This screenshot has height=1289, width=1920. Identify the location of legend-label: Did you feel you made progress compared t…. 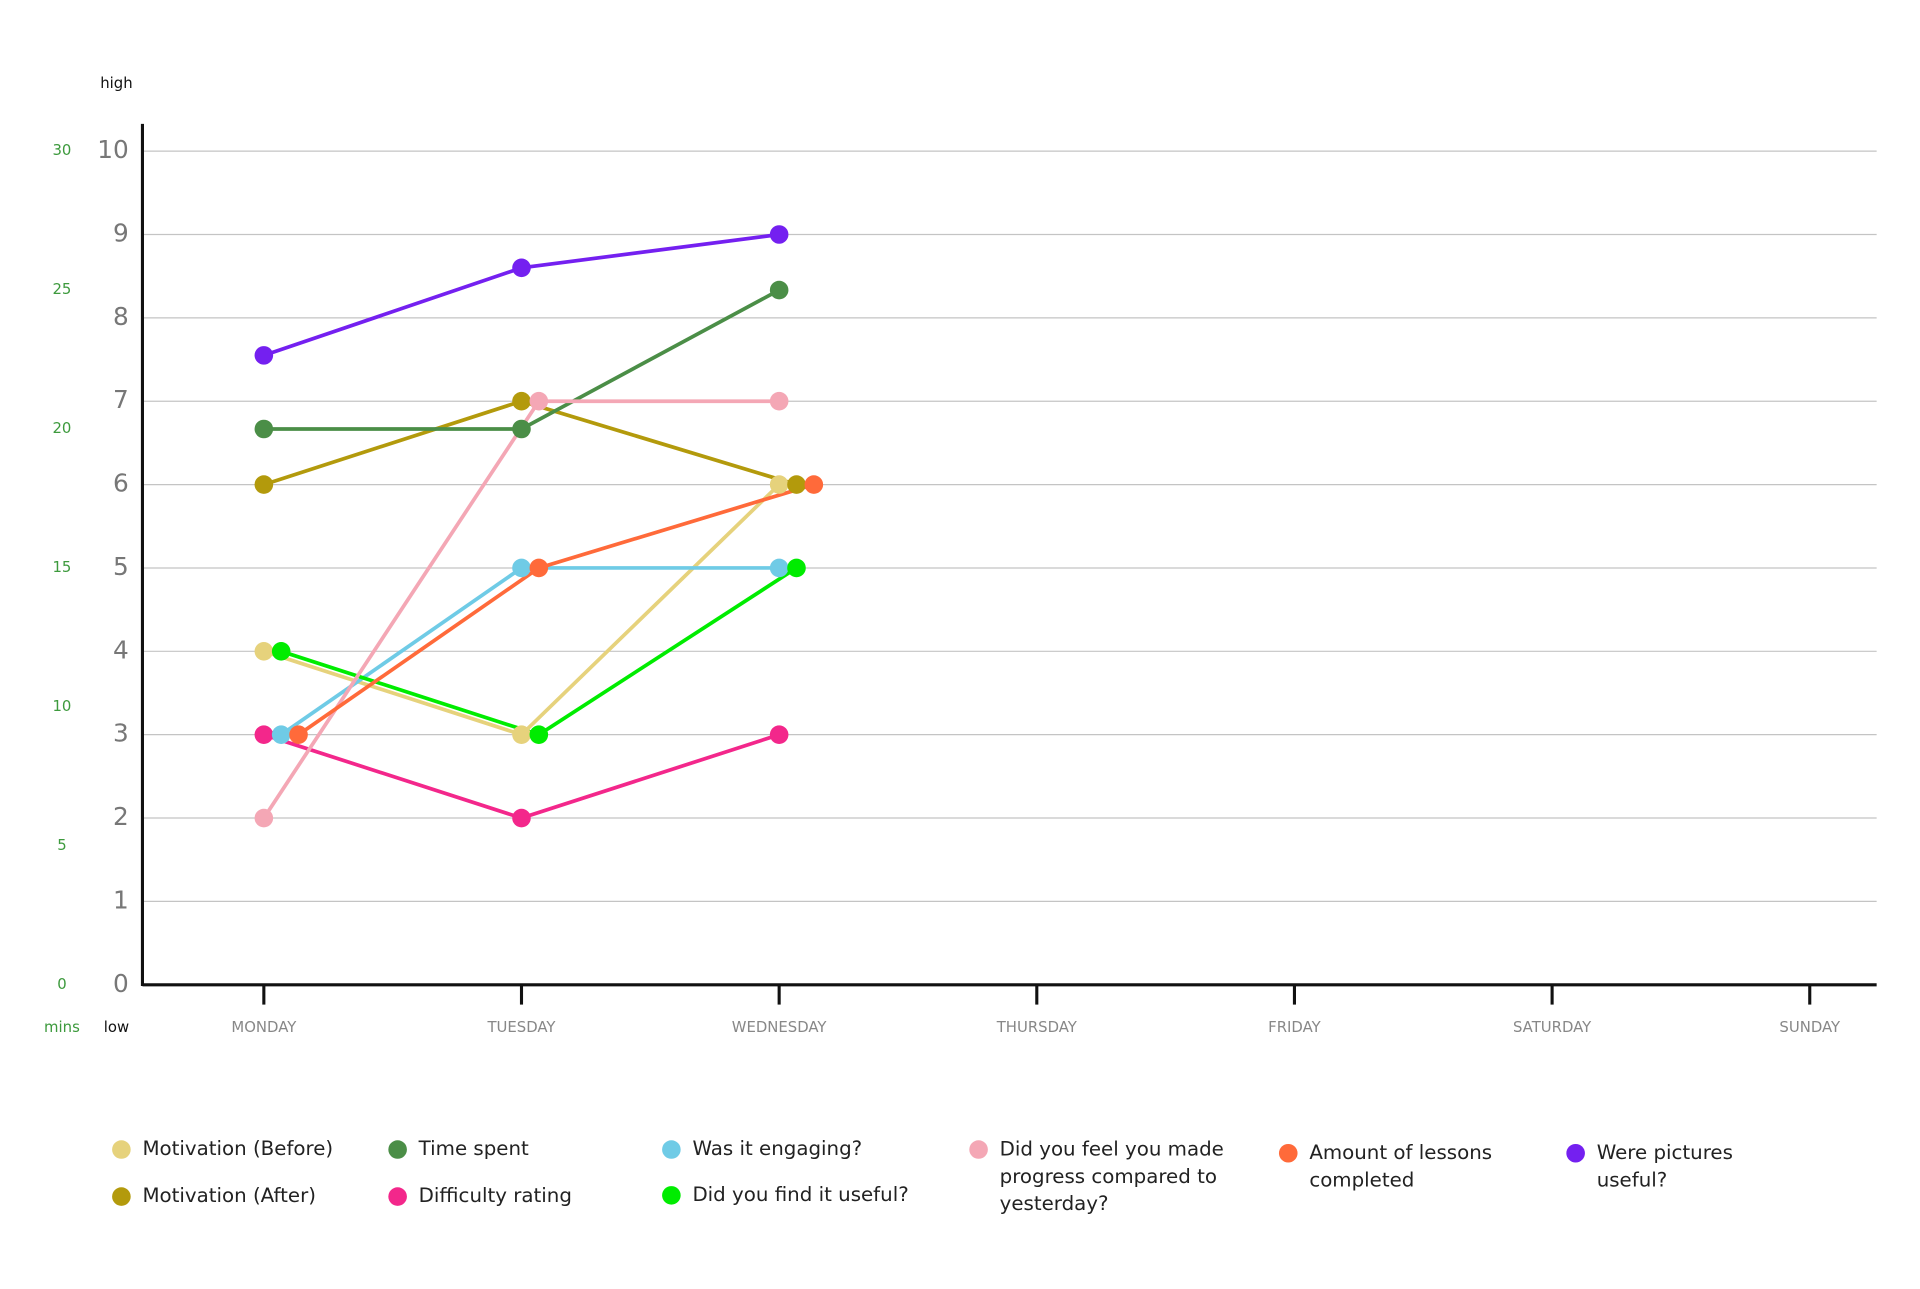
(1112, 1176).